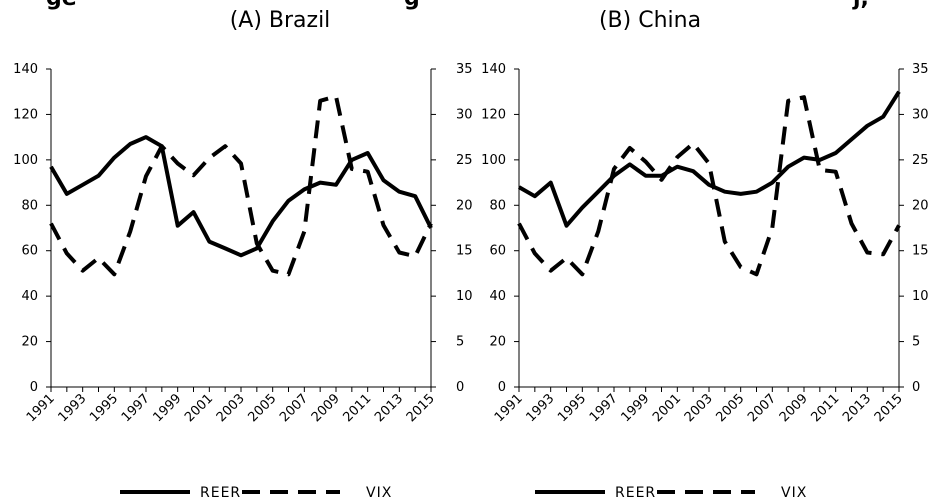  I want to click on panel-a-left-tick-label: 40, so click(29, 296).